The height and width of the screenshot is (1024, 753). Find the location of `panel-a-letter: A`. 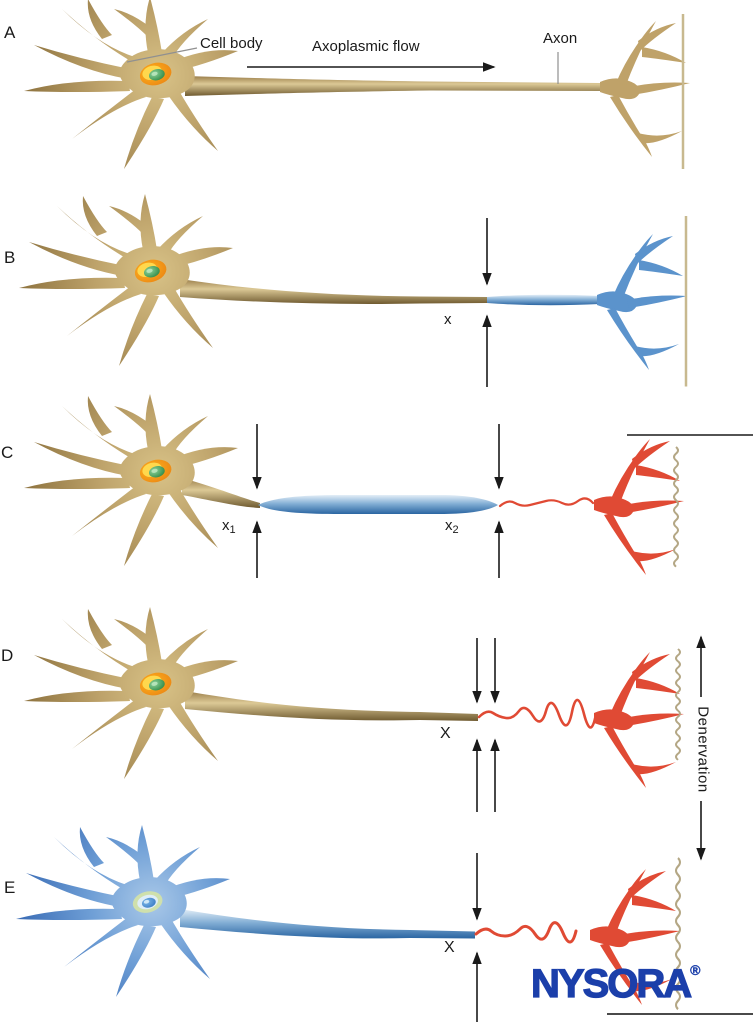

panel-a-letter: A is located at coordinates (10, 32).